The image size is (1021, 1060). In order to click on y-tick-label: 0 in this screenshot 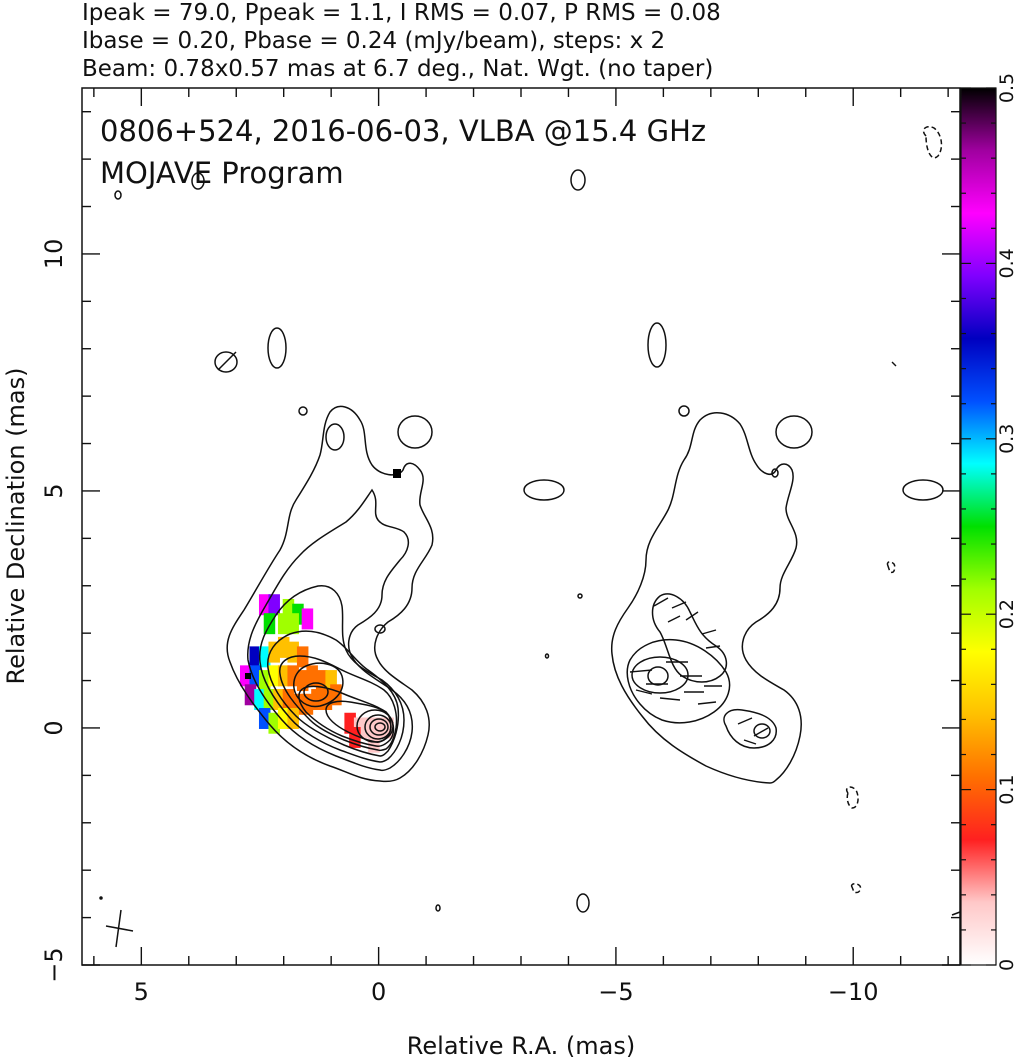, I will do `click(54, 727)`.